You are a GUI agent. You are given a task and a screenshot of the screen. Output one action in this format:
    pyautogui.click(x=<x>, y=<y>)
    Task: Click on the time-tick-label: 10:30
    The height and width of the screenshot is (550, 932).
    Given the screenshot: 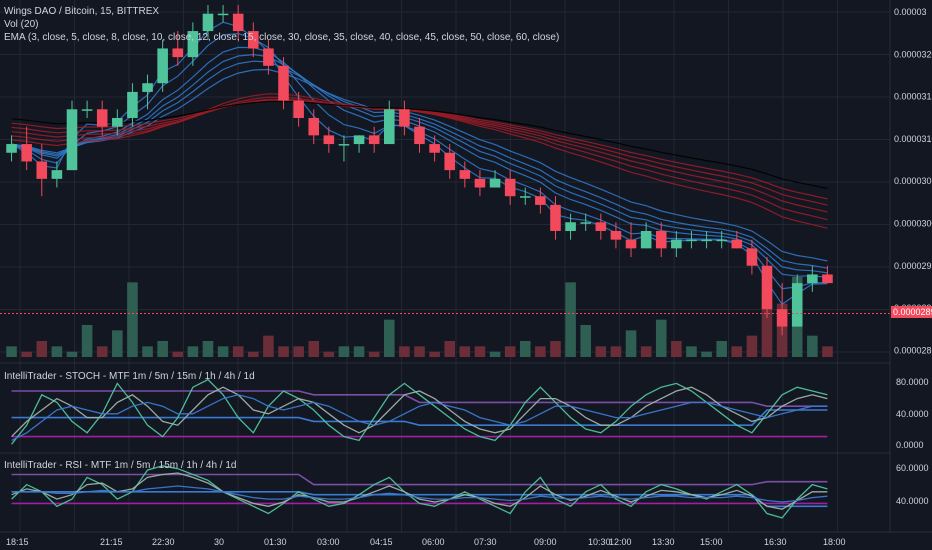 What is the action you would take?
    pyautogui.click(x=599, y=542)
    